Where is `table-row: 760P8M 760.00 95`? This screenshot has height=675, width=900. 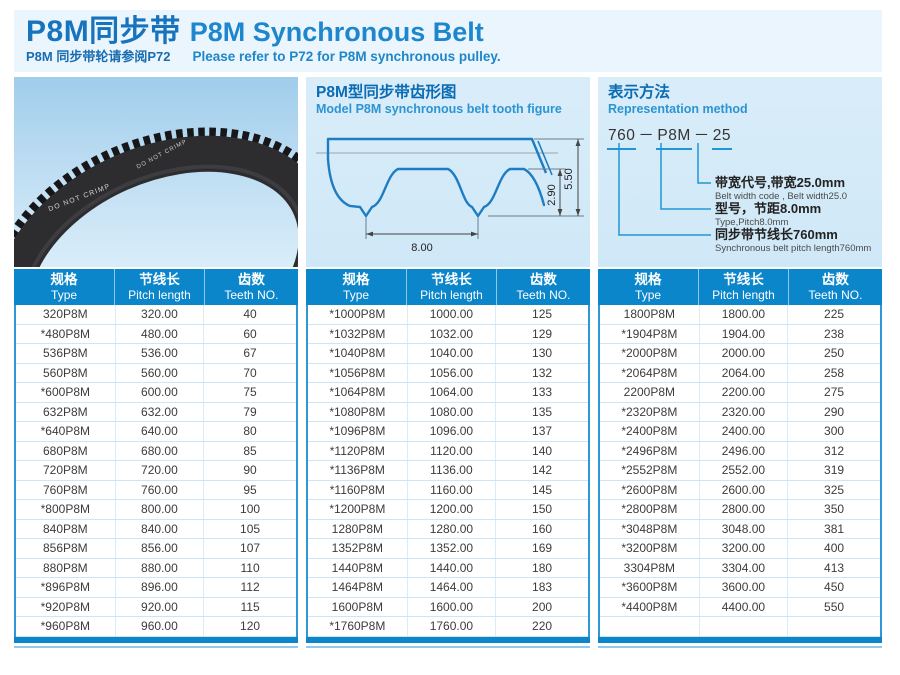
table-row: 760P8M 760.00 95 is located at coordinates (156, 490).